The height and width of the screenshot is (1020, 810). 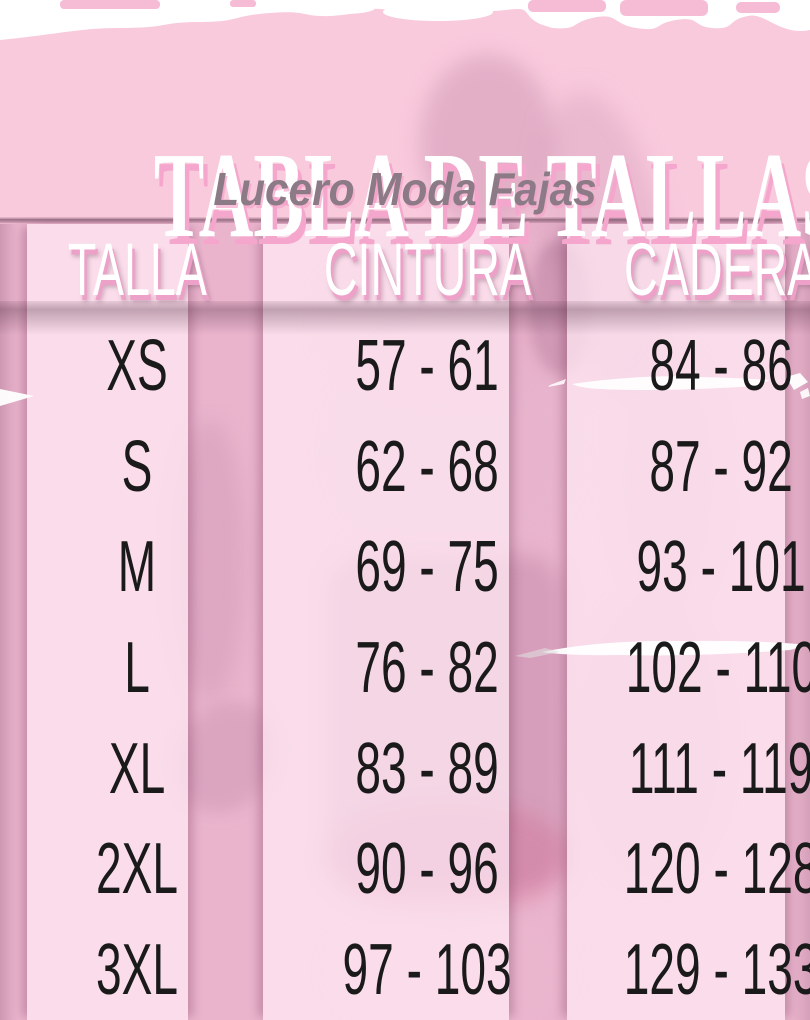 I want to click on table-row: 102 - 110, so click(x=717, y=667).